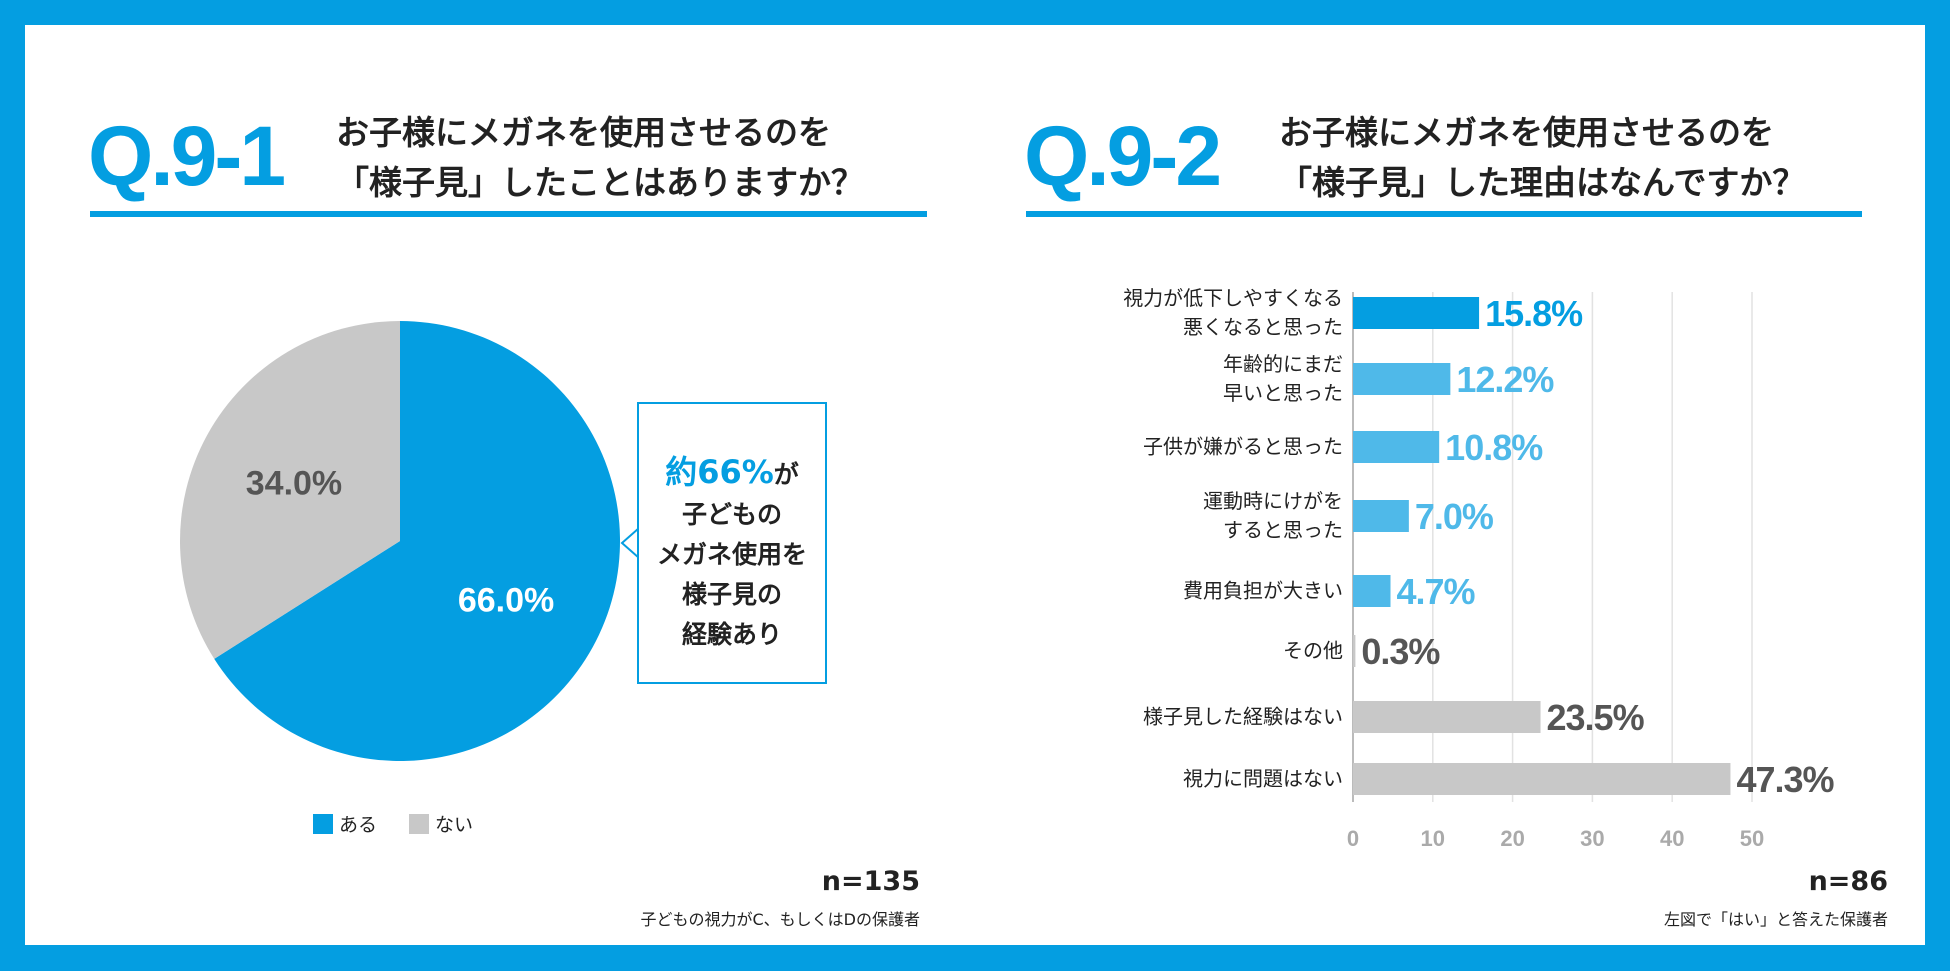  I want to click on category-line: 視力に問題はない, so click(1263, 778).